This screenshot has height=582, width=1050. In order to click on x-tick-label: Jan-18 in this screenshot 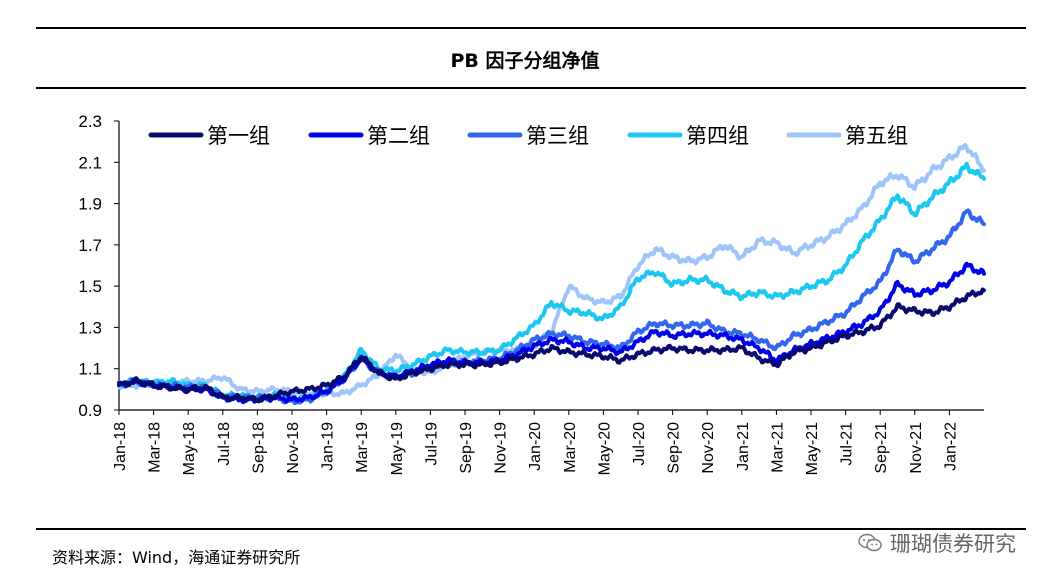, I will do `click(120, 446)`.